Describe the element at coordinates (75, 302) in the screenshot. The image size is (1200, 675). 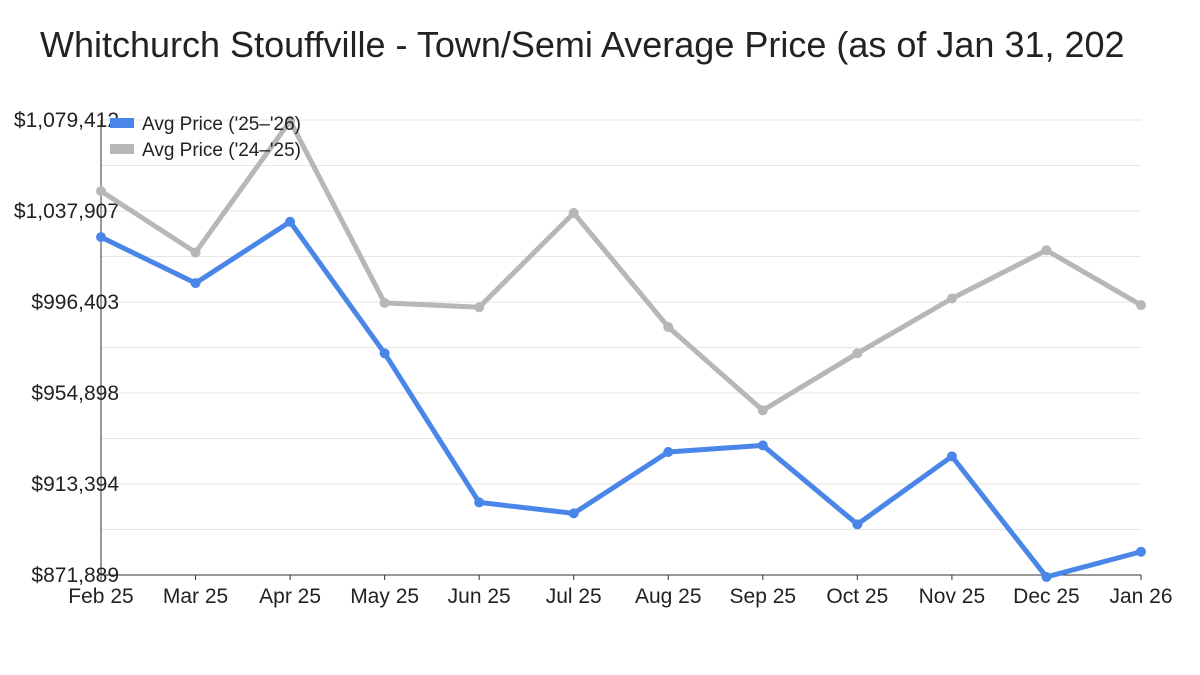
I see `y-tick-label: $996,403` at that location.